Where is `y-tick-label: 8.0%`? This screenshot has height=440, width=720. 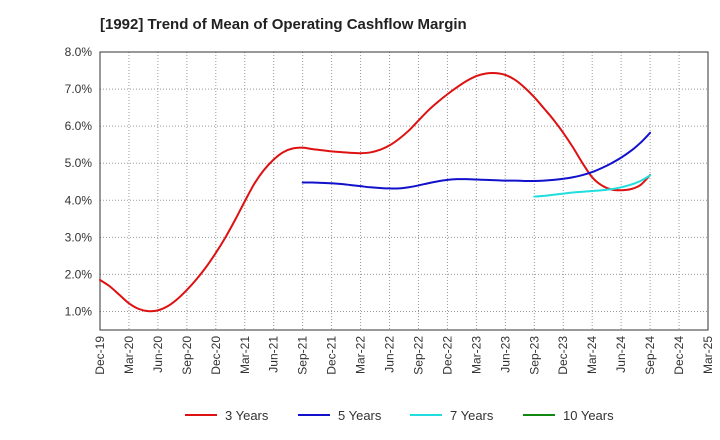
y-tick-label: 8.0% is located at coordinates (79, 52).